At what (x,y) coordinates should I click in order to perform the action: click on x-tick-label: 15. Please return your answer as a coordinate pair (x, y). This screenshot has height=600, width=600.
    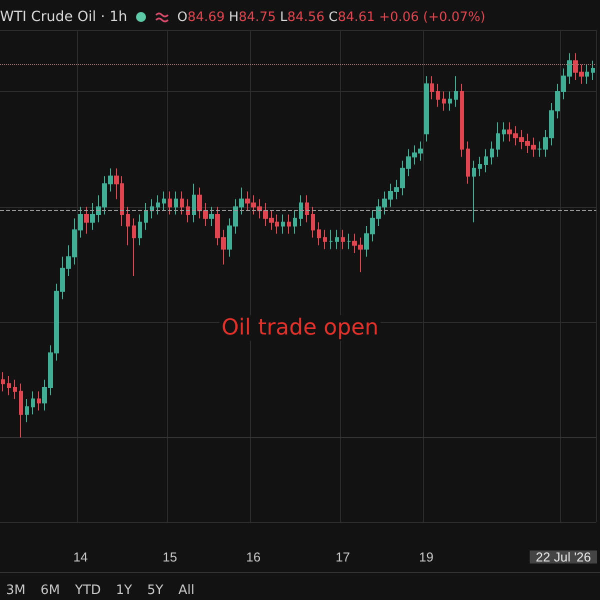
    Looking at the image, I should click on (170, 557).